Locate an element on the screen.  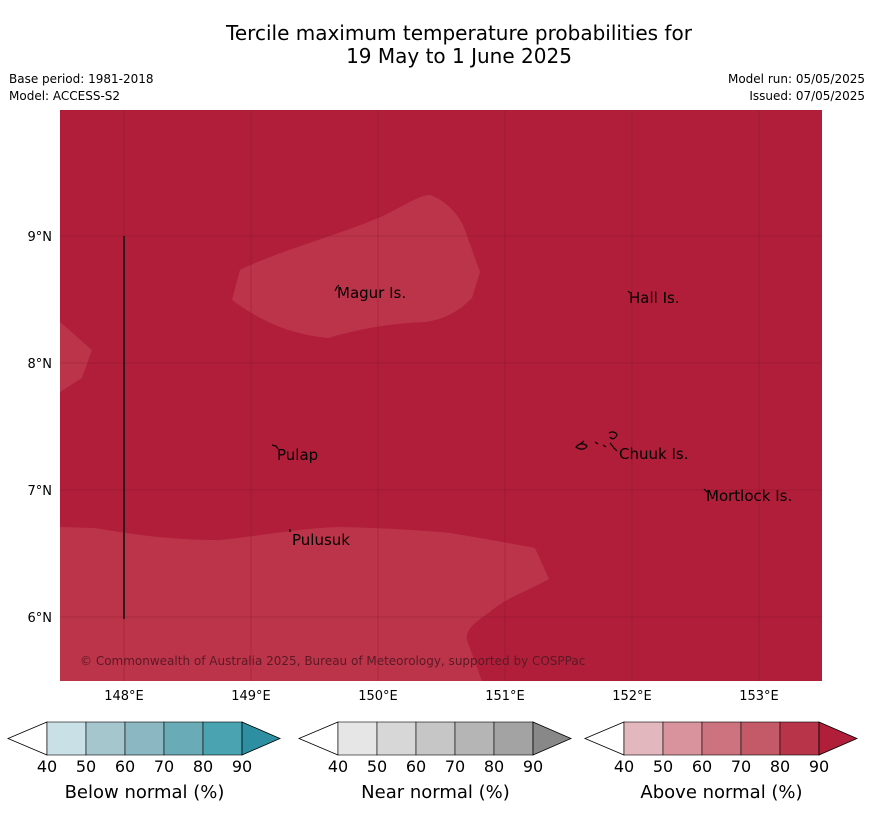
lat-tick-label: 7°N is located at coordinates (40, 491).